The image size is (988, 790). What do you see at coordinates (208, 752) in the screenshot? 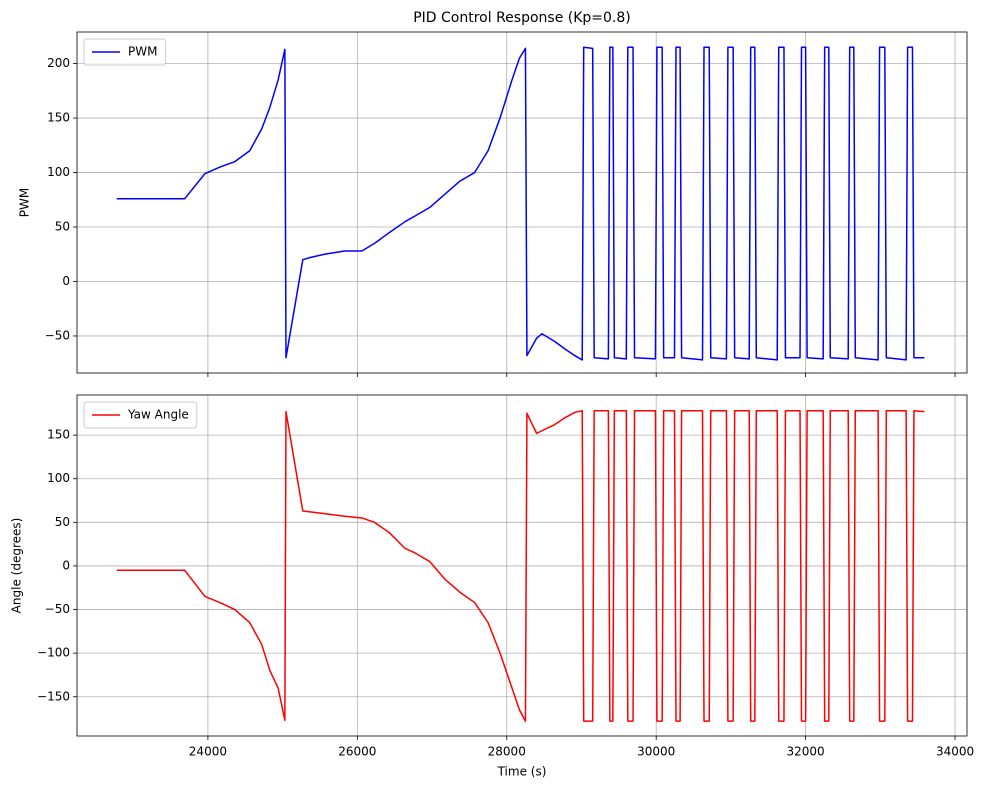
I see `x-tick-label: 24000` at bounding box center [208, 752].